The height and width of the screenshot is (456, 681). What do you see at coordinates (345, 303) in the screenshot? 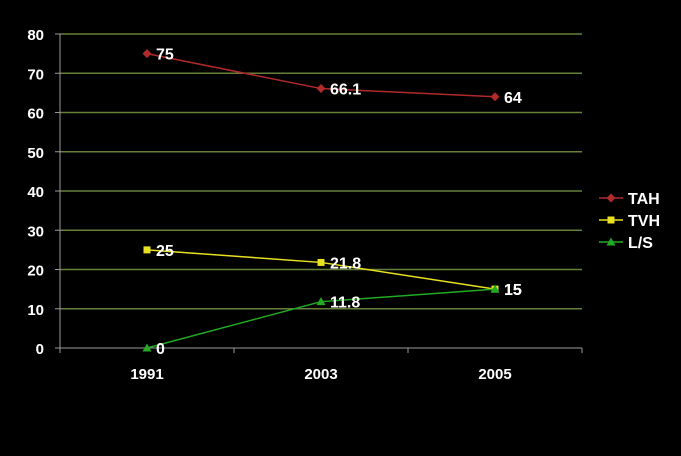
I see `data-label: 11.8` at bounding box center [345, 303].